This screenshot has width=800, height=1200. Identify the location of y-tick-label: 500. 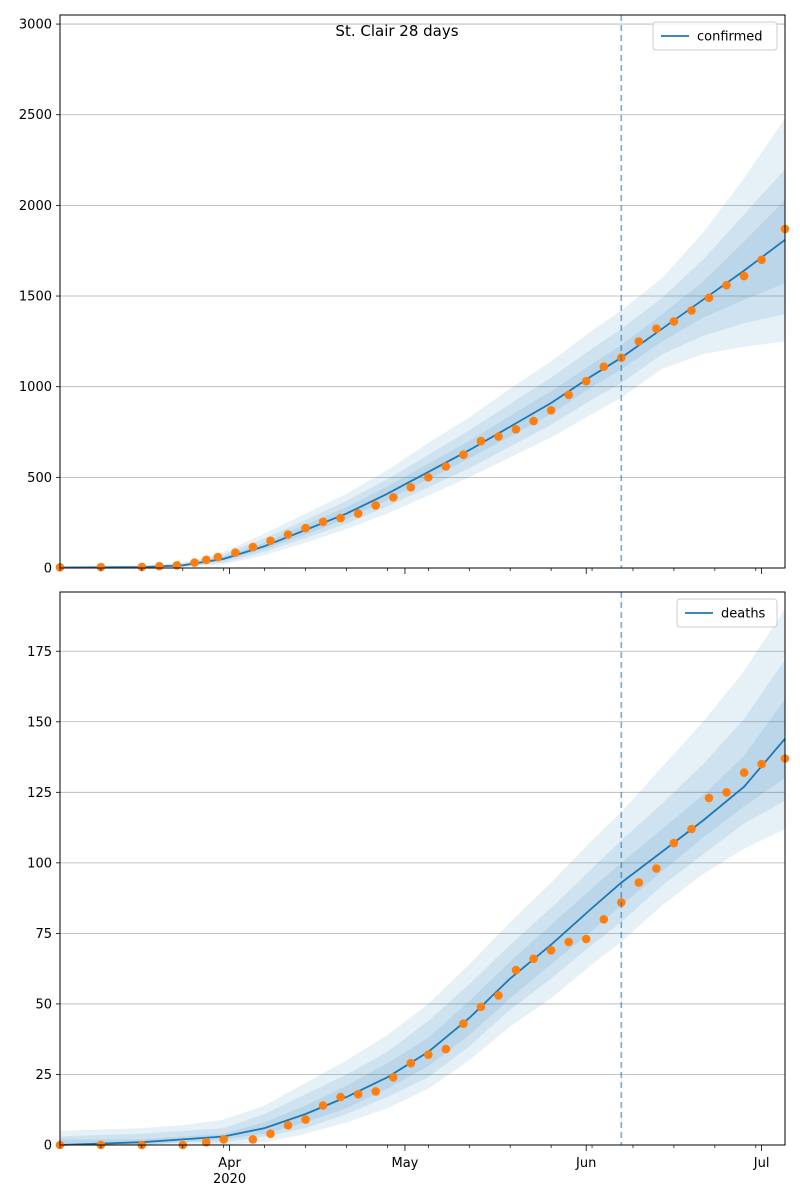
(39, 478).